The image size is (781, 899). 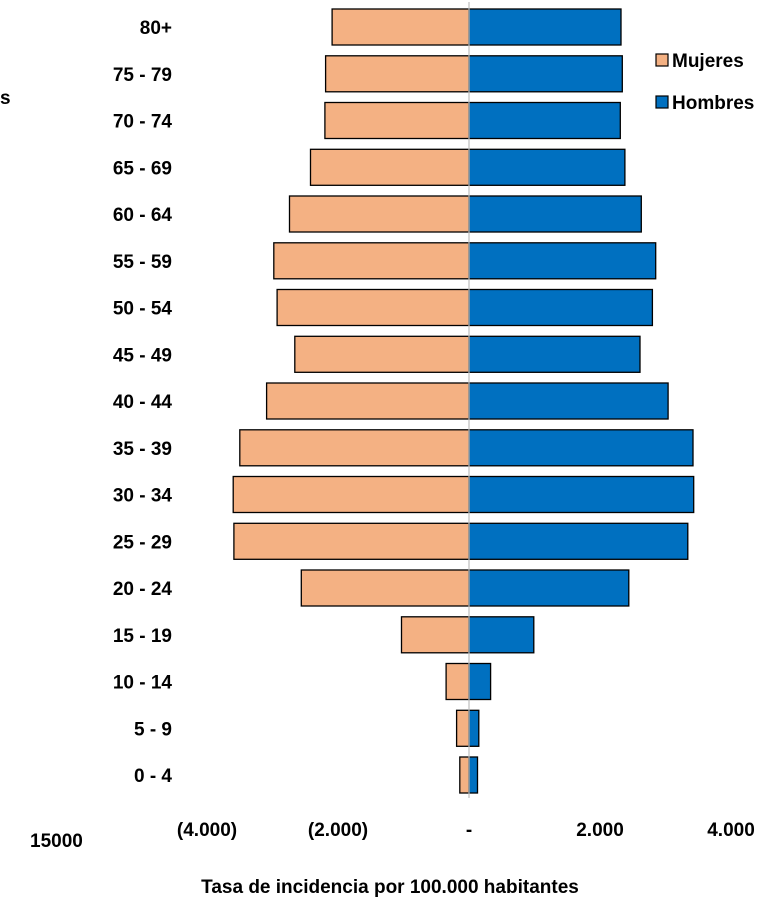 What do you see at coordinates (153, 776) in the screenshot?
I see `category-label: 0 - 4` at bounding box center [153, 776].